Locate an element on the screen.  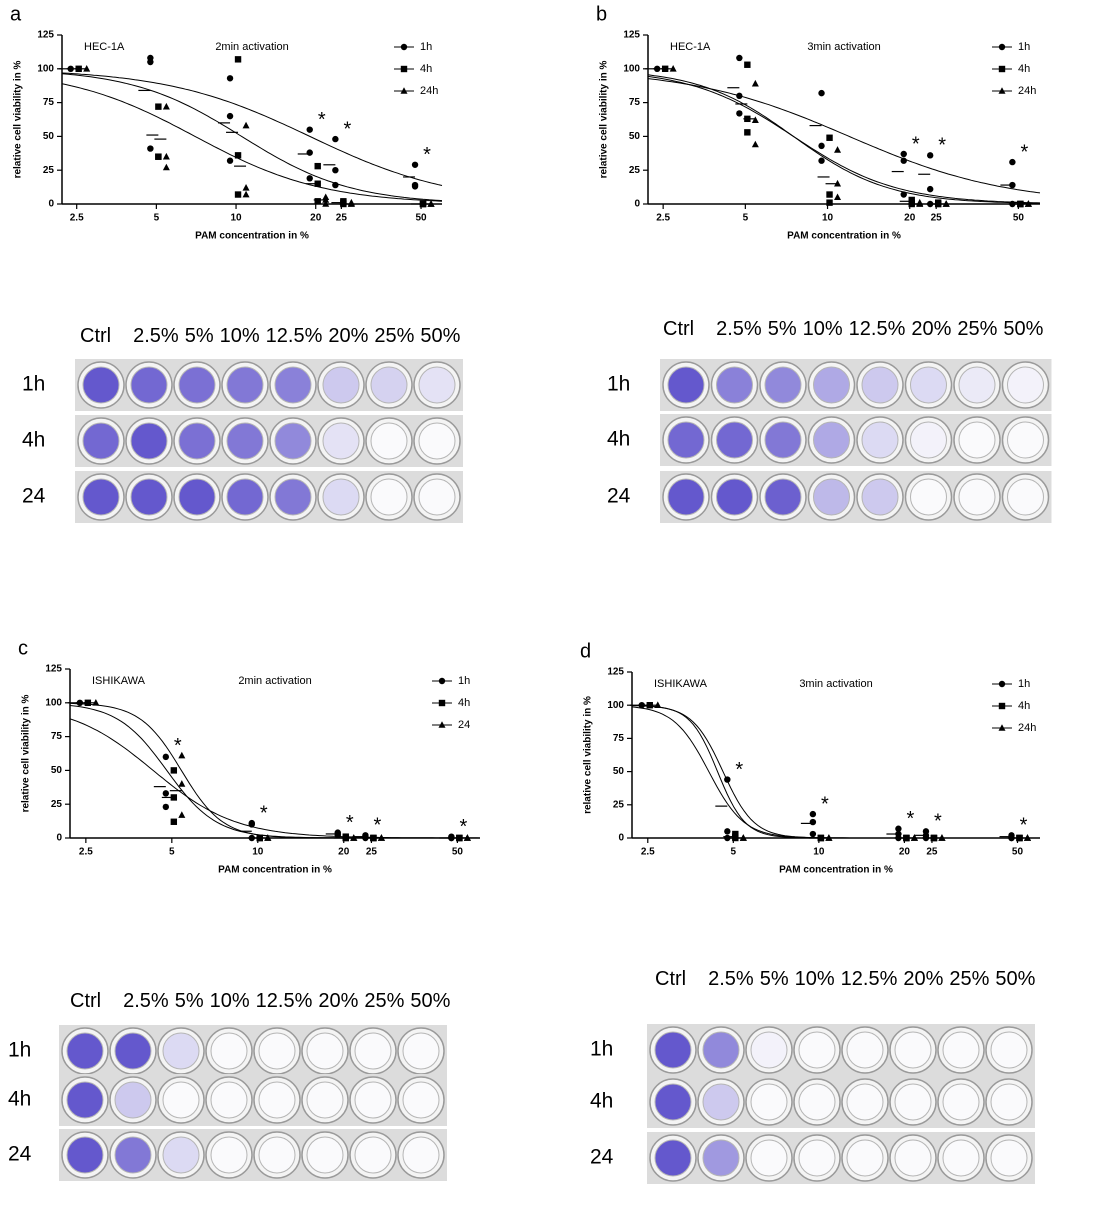
y-tick-label: 100 is located at coordinates (45, 68).